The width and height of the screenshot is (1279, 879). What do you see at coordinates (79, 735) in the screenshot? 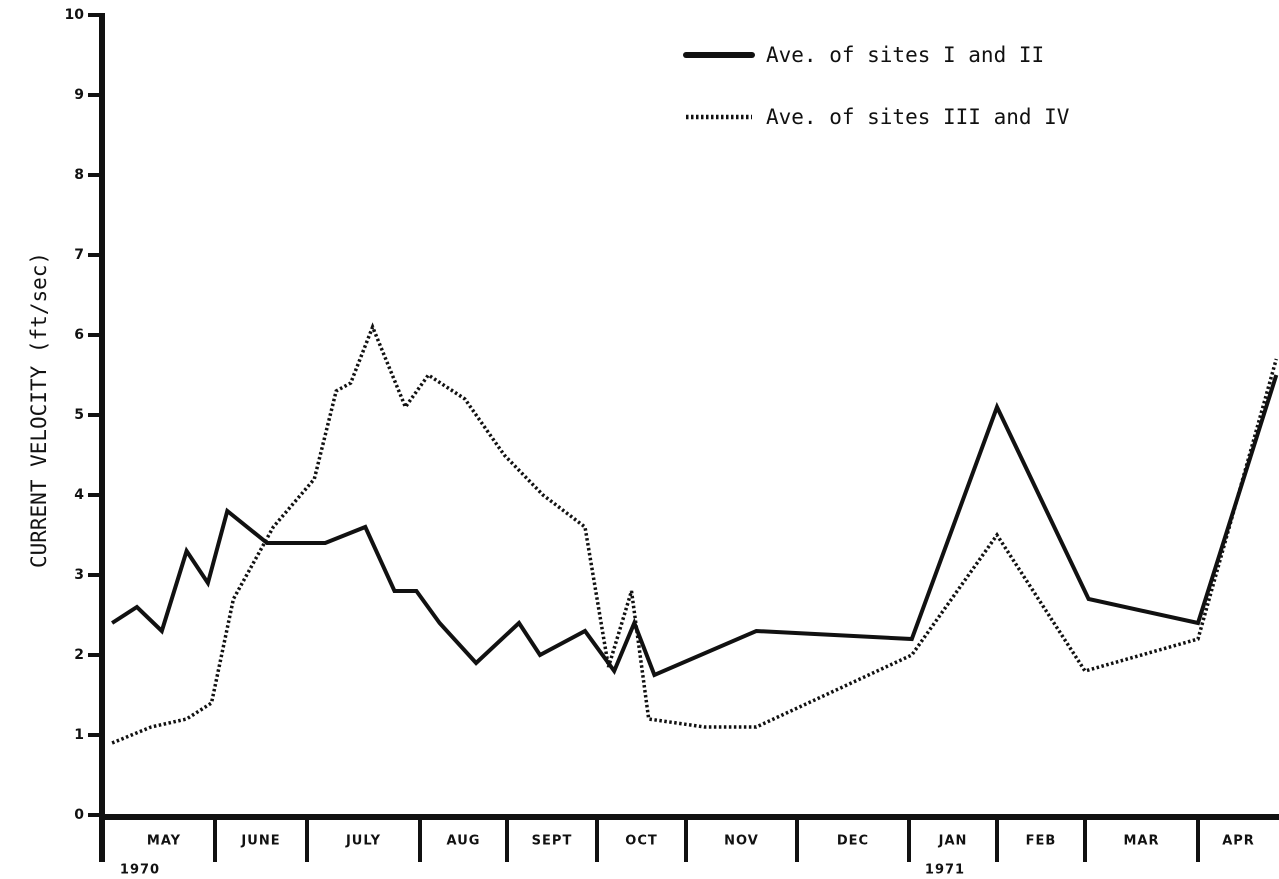
I see `y-tick-label: 1` at bounding box center [79, 735].